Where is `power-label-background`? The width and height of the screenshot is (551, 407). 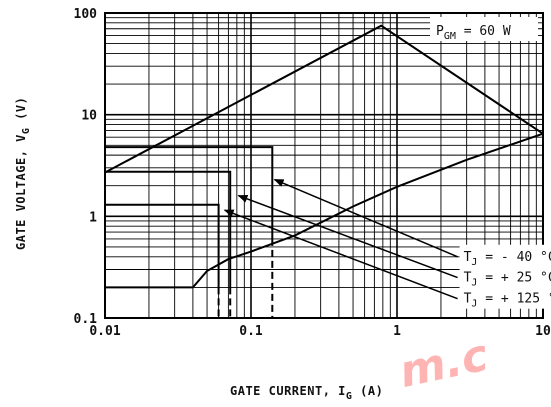
power-label-background is located at coordinates (484, 29).